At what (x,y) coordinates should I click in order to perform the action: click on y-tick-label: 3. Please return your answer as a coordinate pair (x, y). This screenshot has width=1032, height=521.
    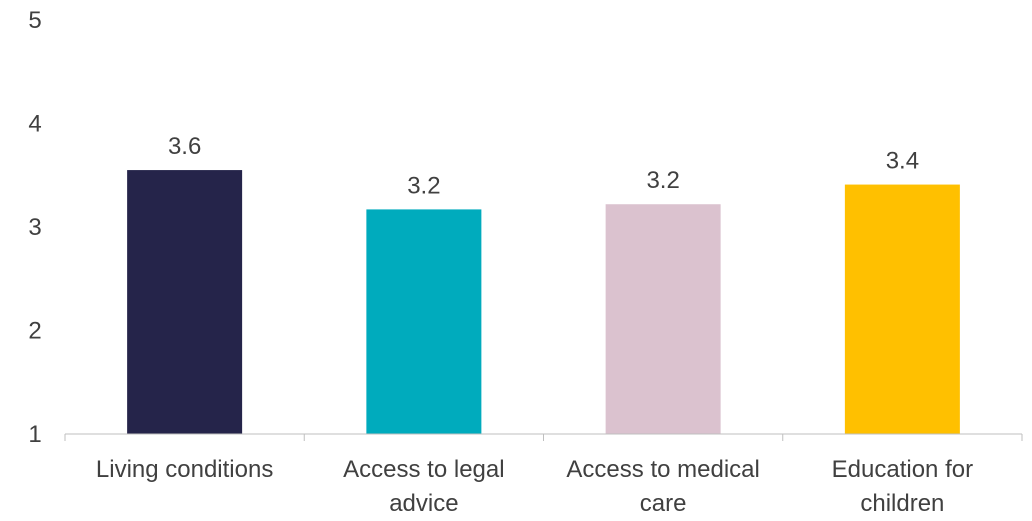
    Looking at the image, I should click on (34, 227).